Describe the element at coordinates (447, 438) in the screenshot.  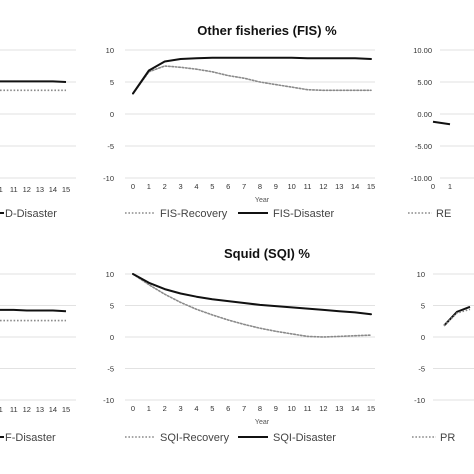
I see `legend-label: PR` at that location.